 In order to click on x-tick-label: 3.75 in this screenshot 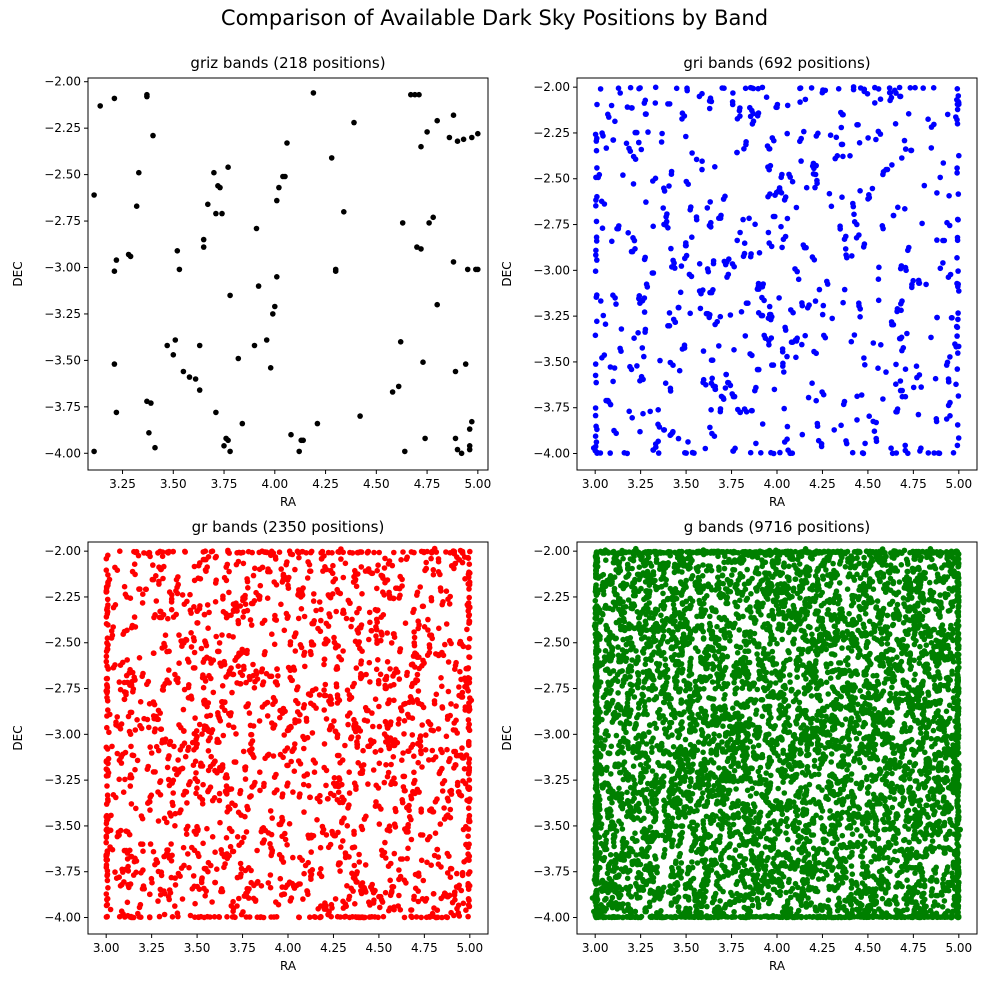, I will do `click(731, 484)`.